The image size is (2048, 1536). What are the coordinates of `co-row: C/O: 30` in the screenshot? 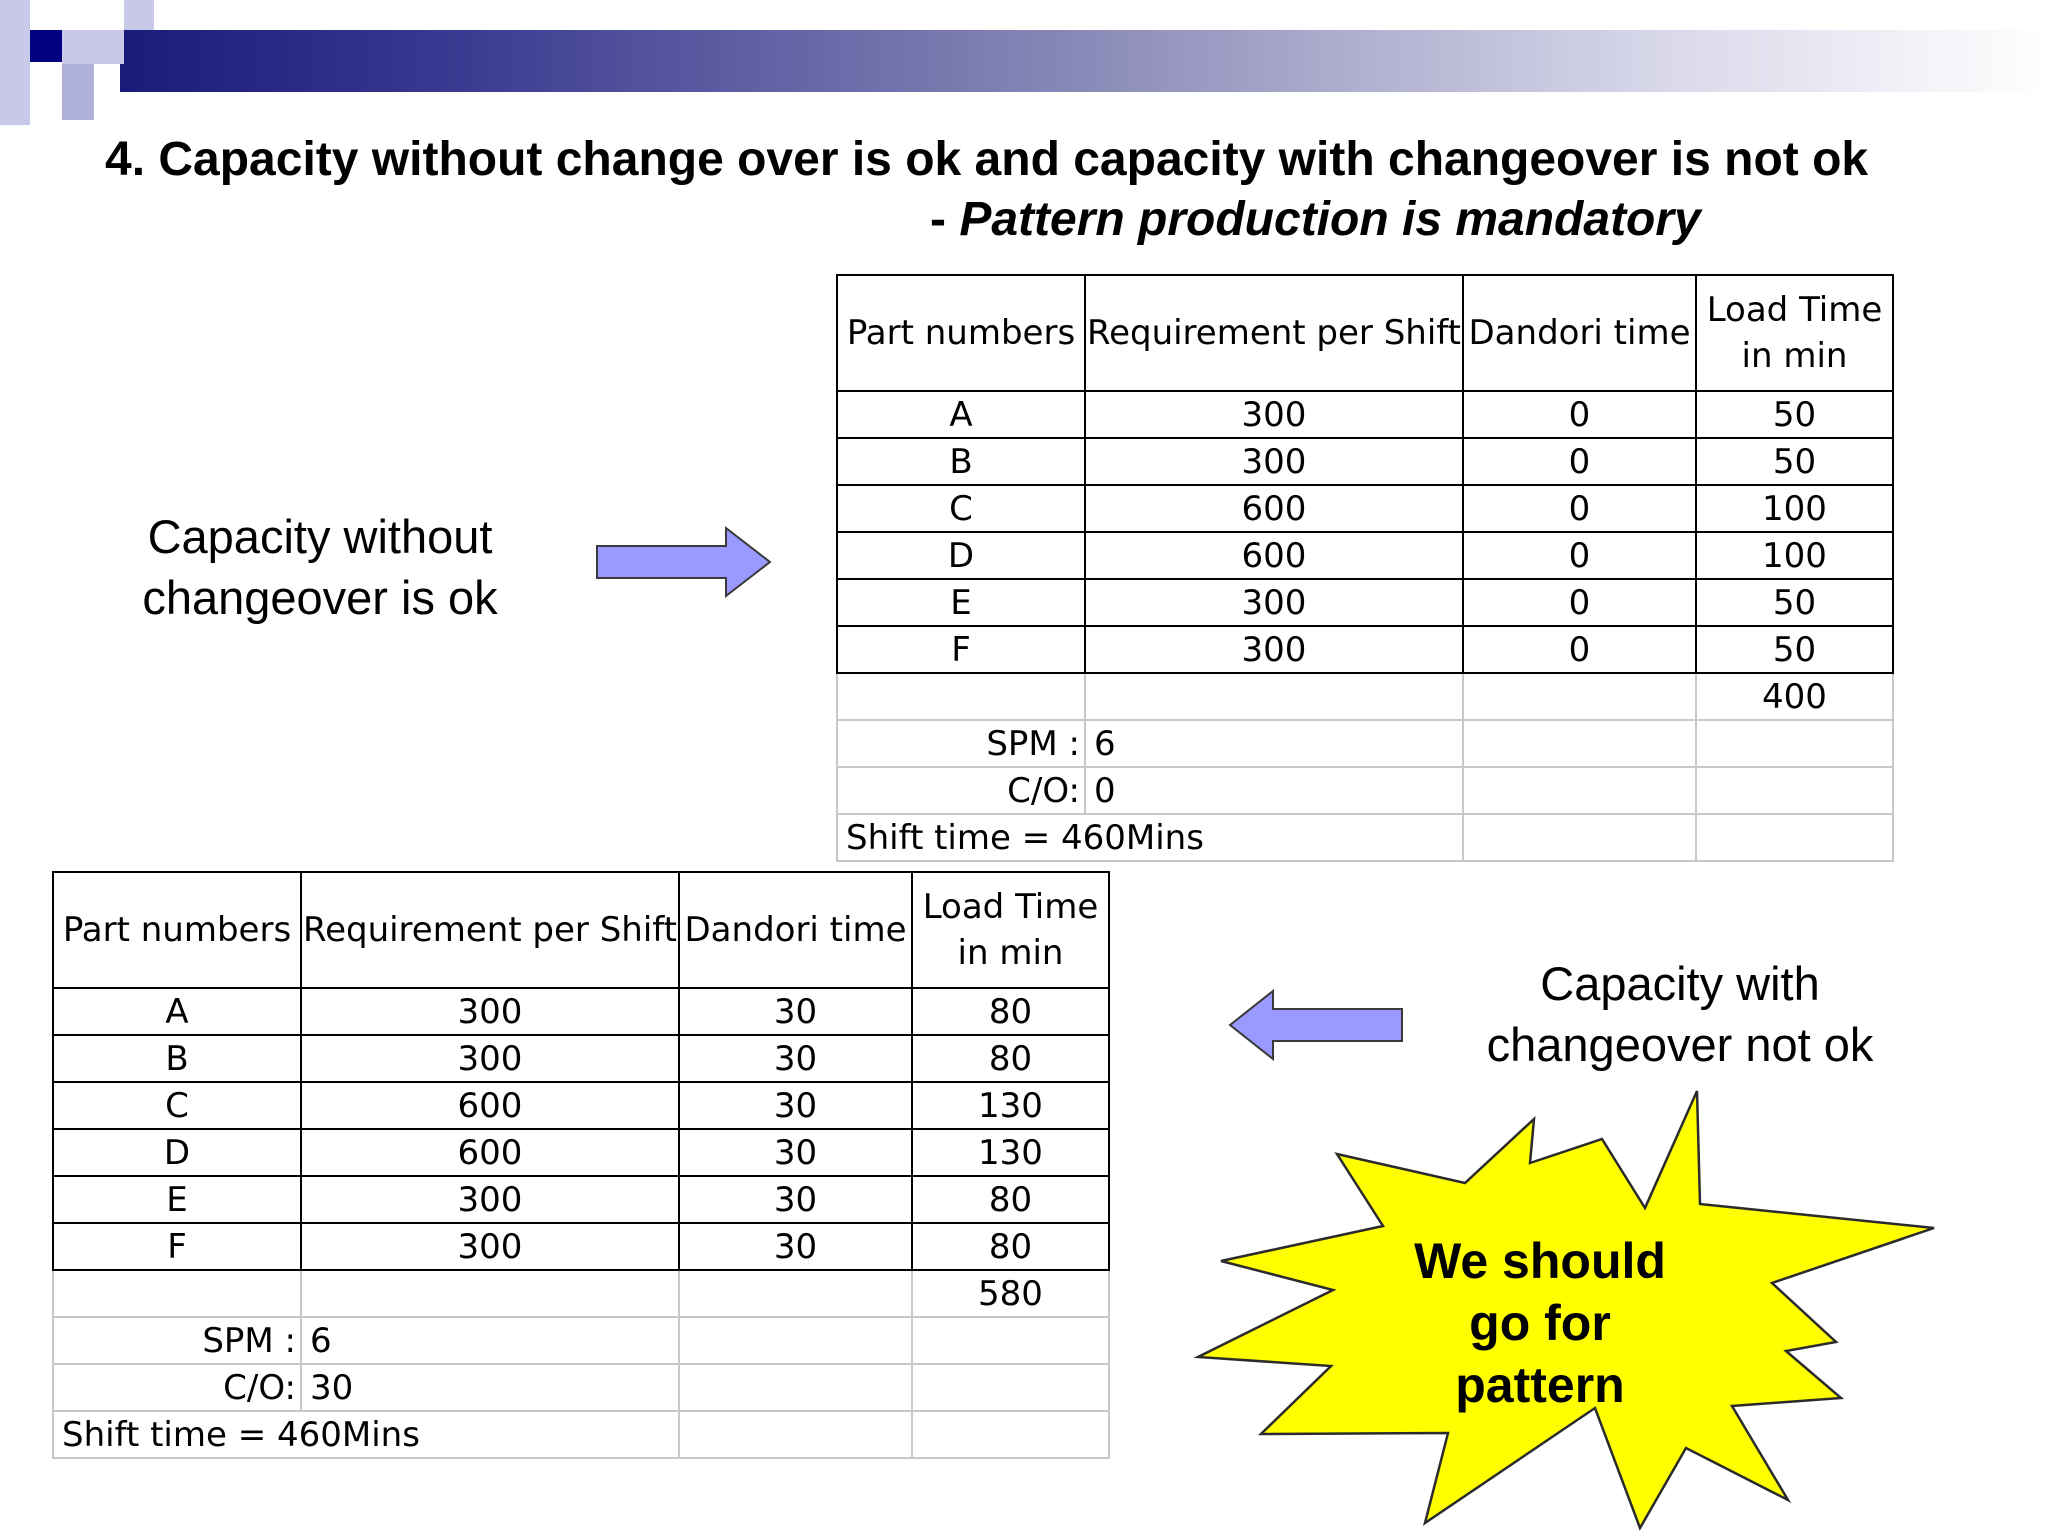 It's located at (581, 1387).